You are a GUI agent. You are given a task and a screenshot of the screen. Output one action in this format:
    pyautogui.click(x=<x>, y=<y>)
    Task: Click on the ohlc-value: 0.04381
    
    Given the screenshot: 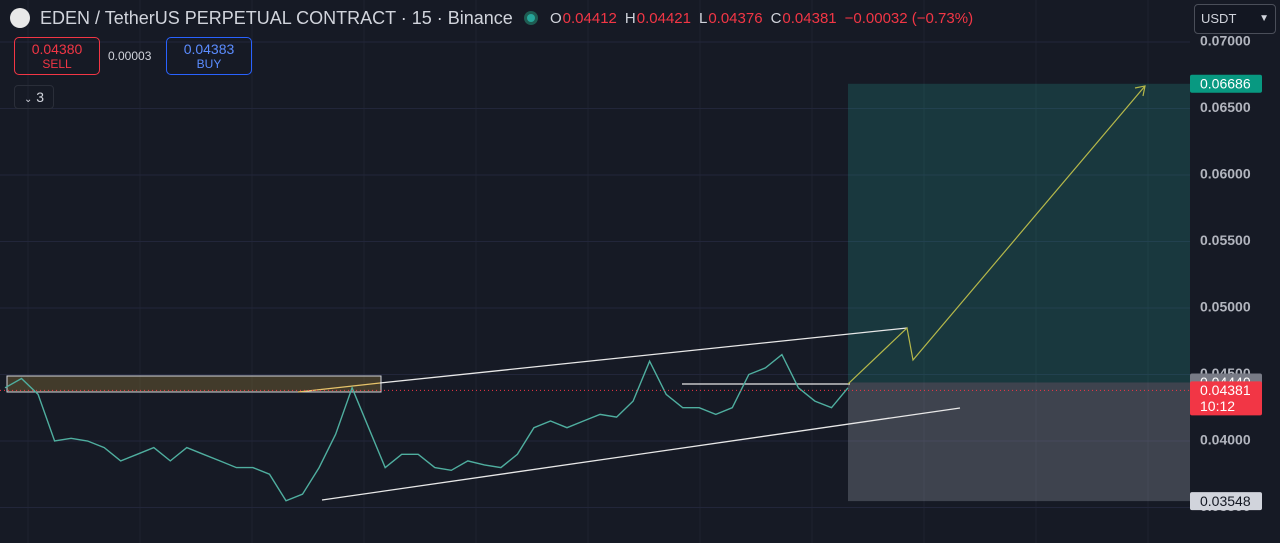 What is the action you would take?
    pyautogui.click(x=809, y=18)
    